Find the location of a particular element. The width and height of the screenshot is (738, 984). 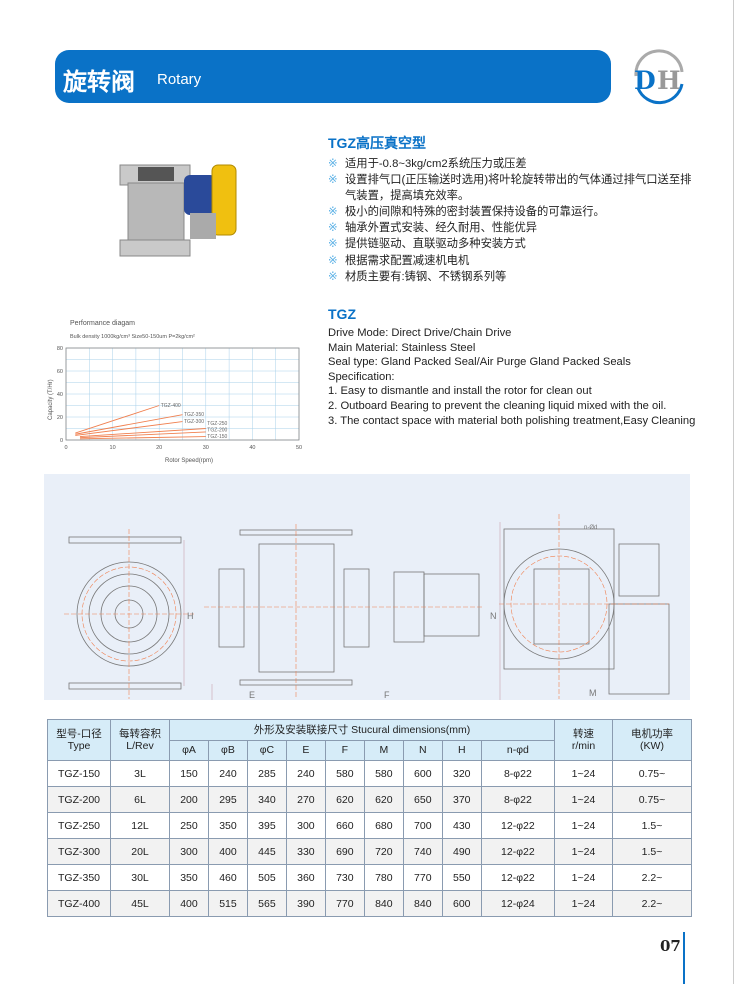

feature-item: ※ 提供链驱动、直联驱动多种安装方式 is located at coordinates (513, 244).